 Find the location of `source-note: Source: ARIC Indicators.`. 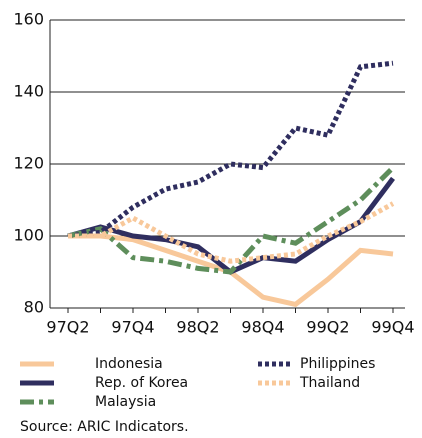

source-note: Source: ARIC Indicators. is located at coordinates (104, 427).